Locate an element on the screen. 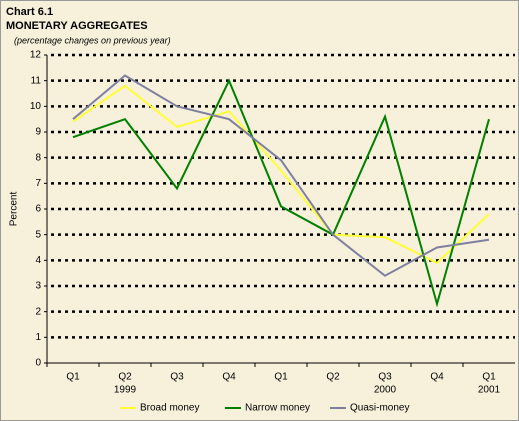 Image resolution: width=519 pixels, height=421 pixels. chart-note: (percentage changes on previous year) is located at coordinates (92, 40).